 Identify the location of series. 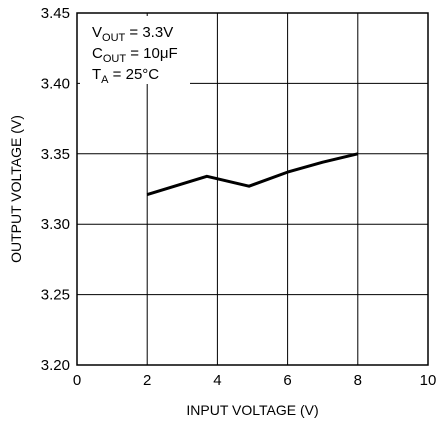
(252, 174).